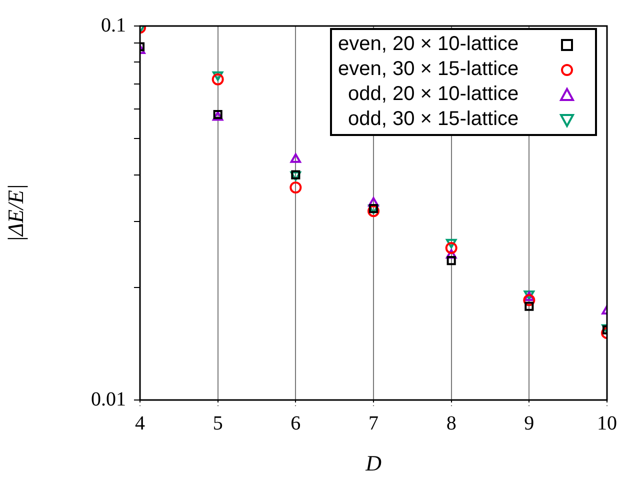 Image resolution: width=630 pixels, height=482 pixels. What do you see at coordinates (607, 423) in the screenshot?
I see `x-tick-label: 10` at bounding box center [607, 423].